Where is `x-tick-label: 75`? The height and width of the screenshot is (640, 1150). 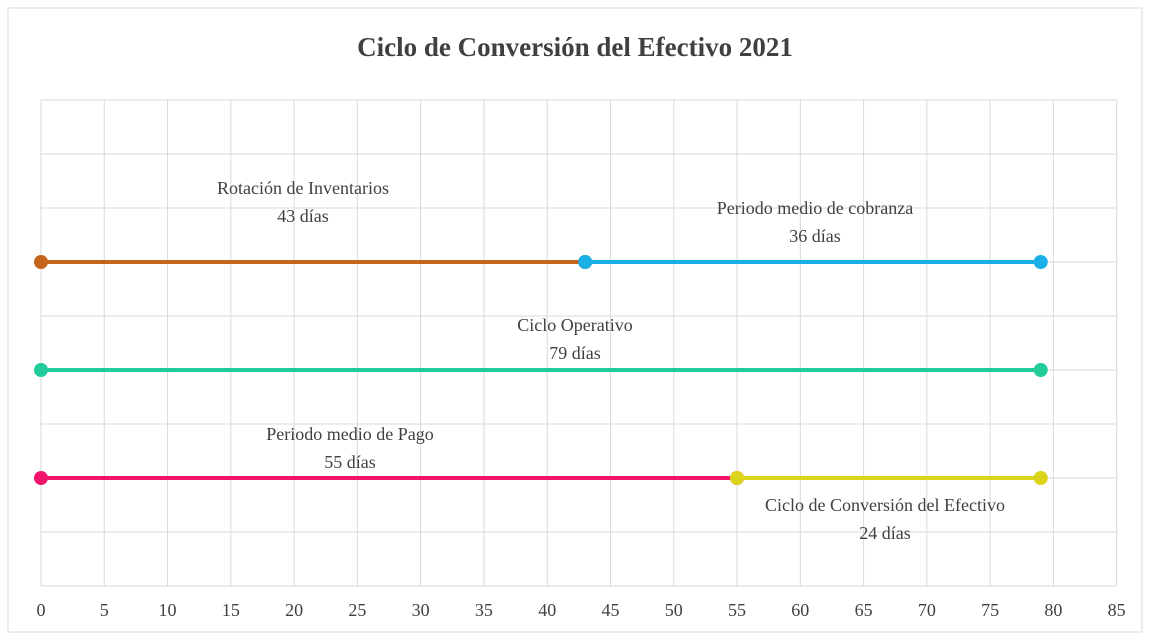
x-tick-label: 75 is located at coordinates (990, 610).